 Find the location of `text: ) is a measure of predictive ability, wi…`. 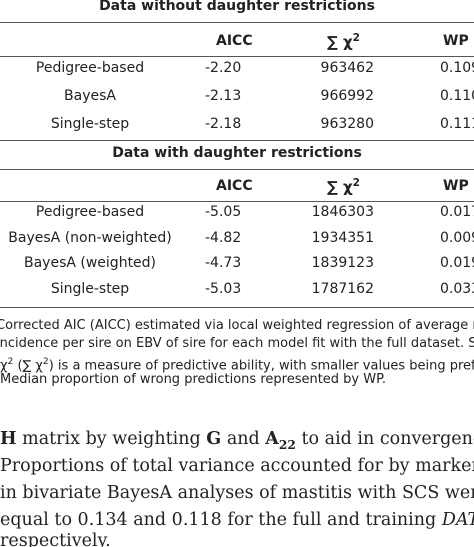

text: ) is a measure of predictive ability, wi… is located at coordinates (261, 366).